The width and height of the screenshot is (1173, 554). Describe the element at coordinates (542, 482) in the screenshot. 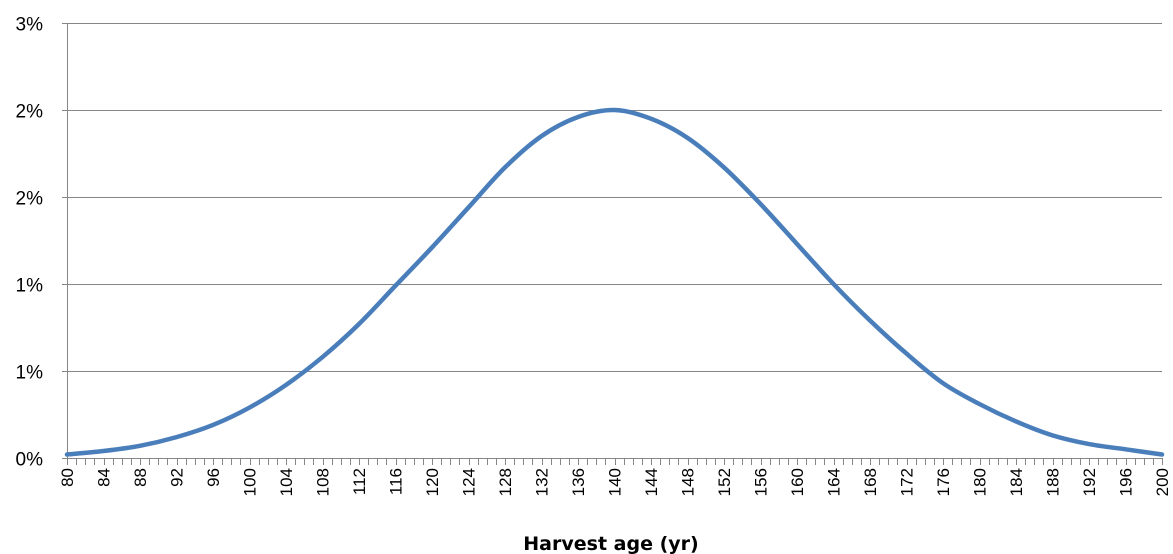

I see `x-tick-label: 132` at that location.